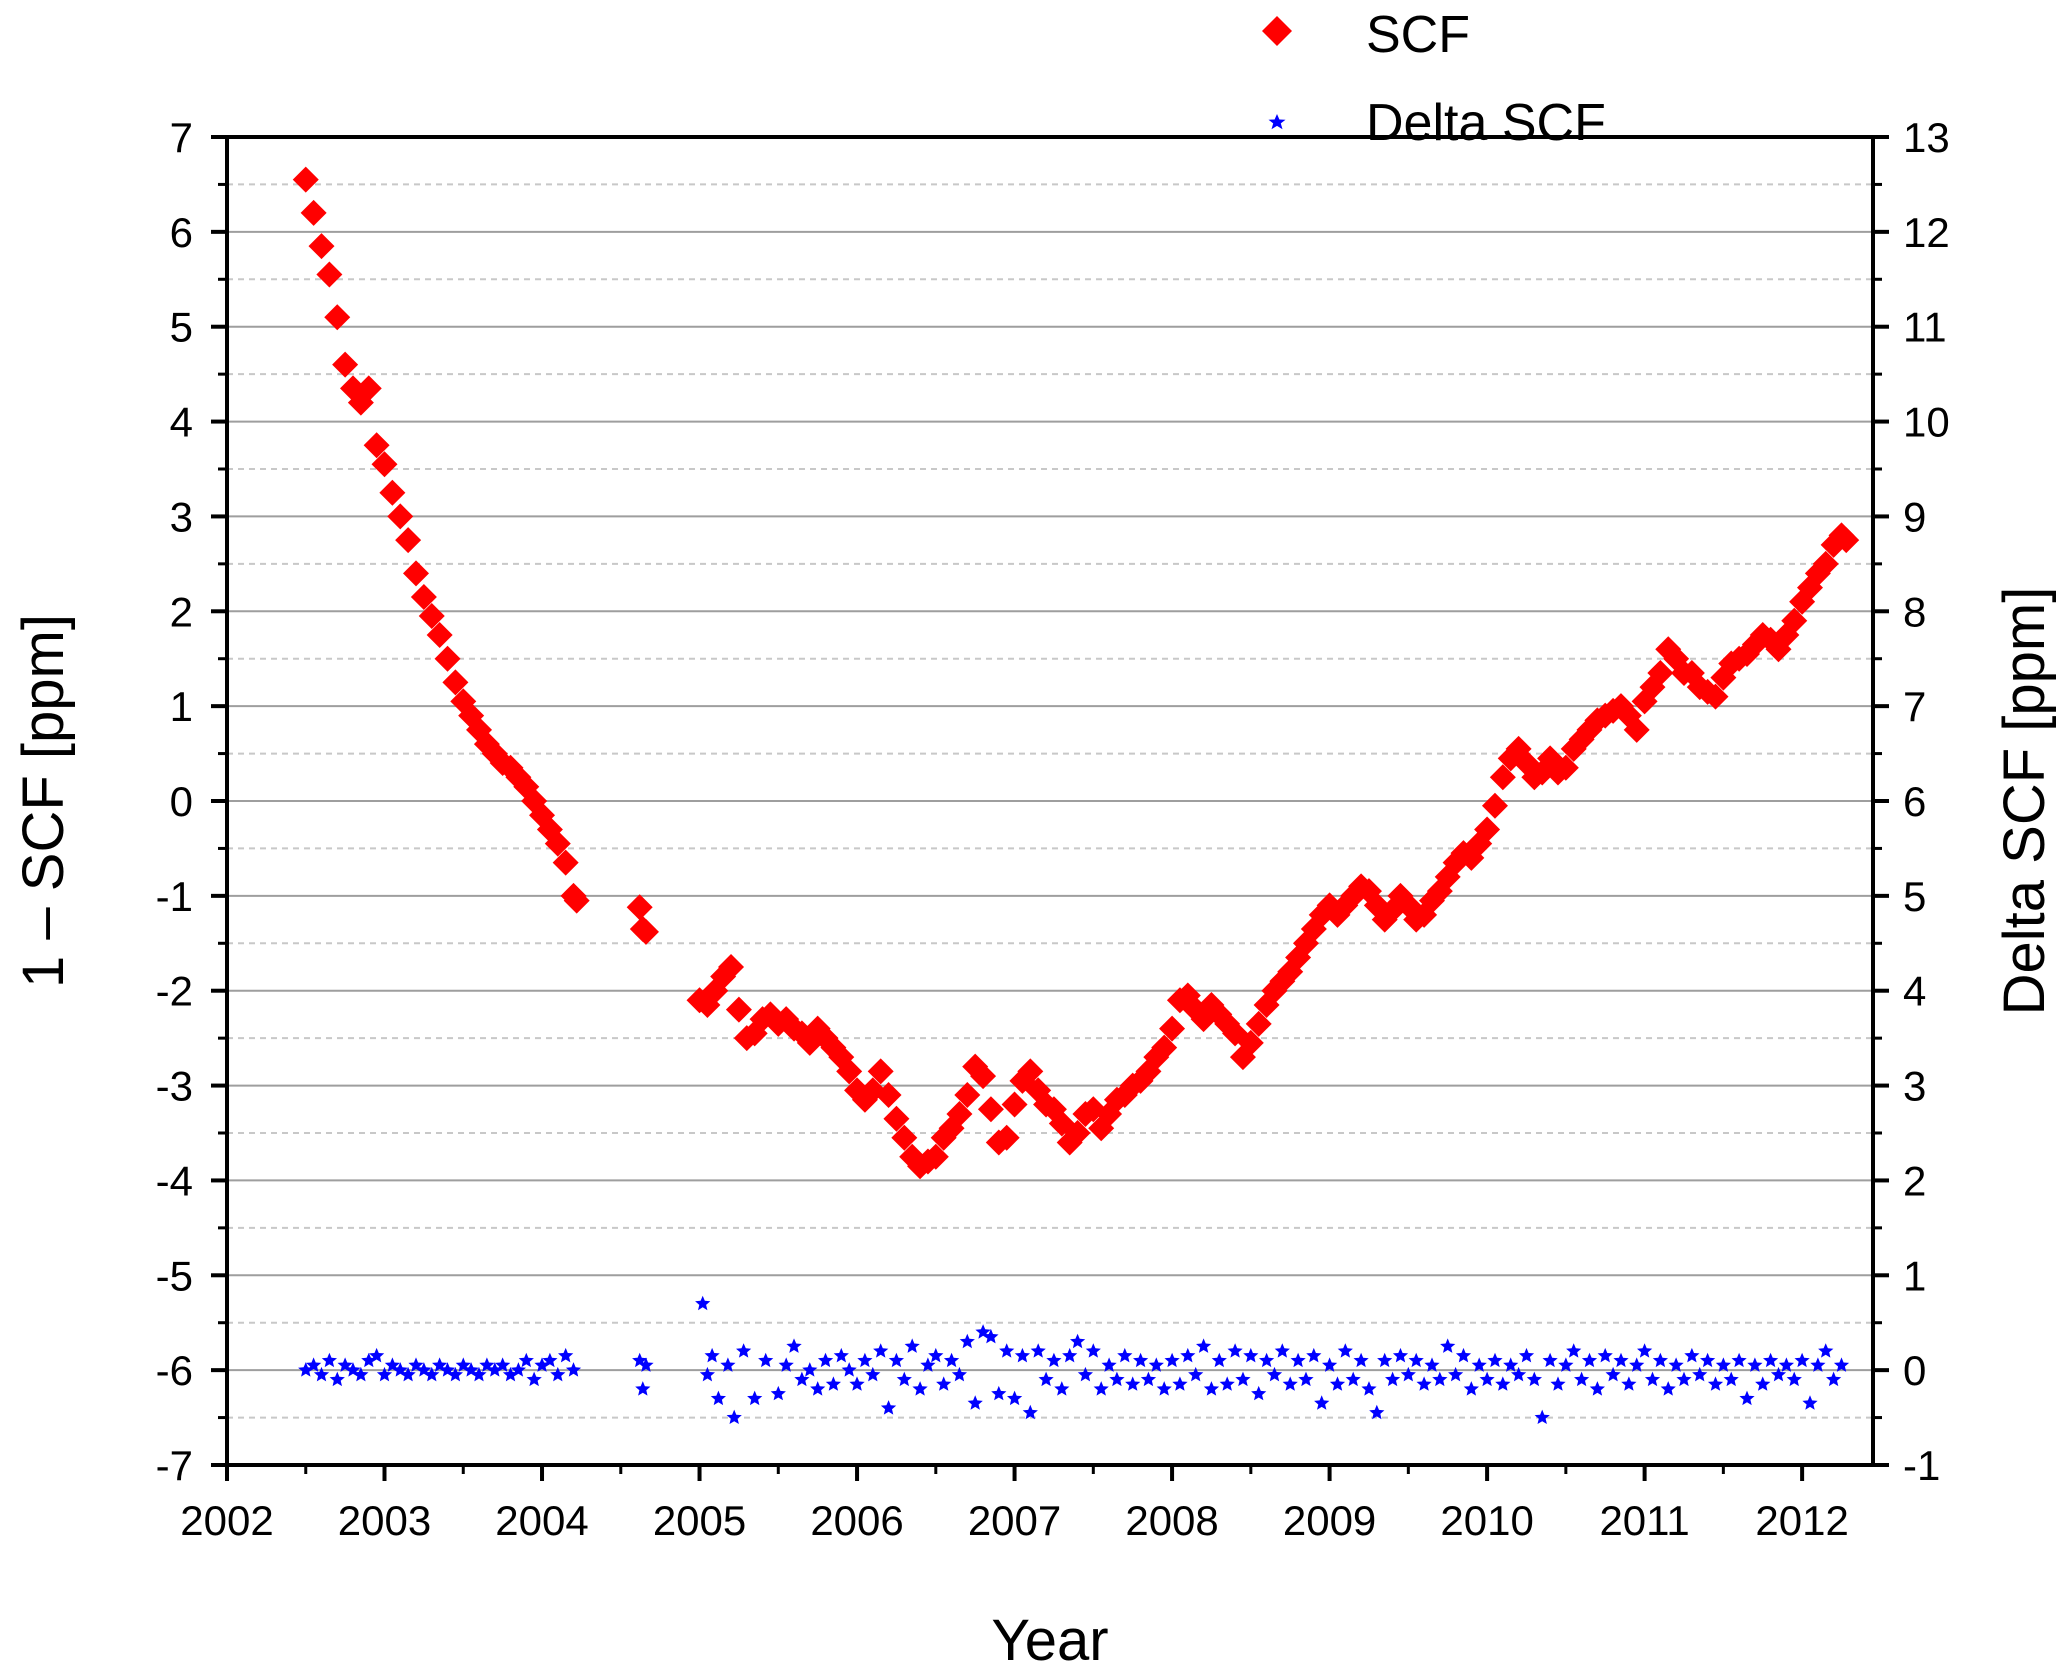 This screenshot has height=1670, width=2067. Describe the element at coordinates (2024, 801) in the screenshot. I see `y-axis-right-title: Delta SCF [ppm]` at that location.